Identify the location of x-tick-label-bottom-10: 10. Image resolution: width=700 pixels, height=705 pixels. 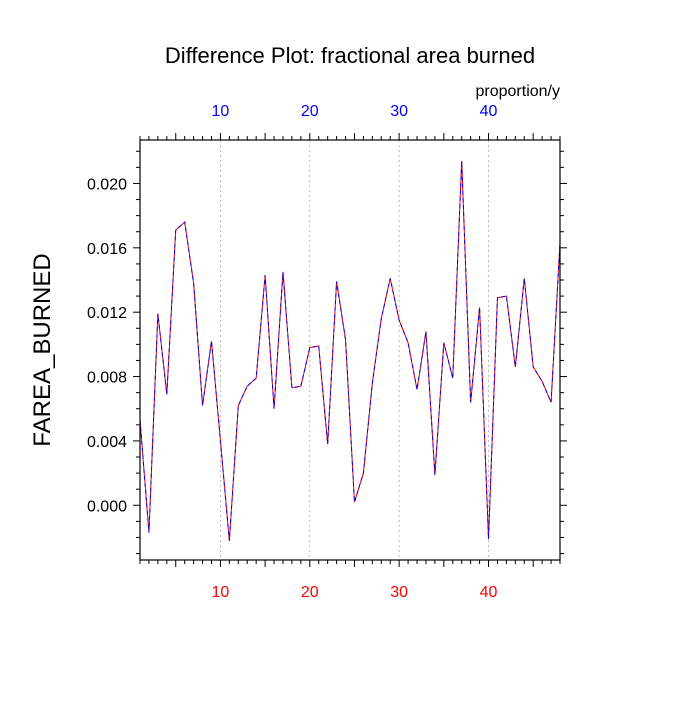
(221, 592).